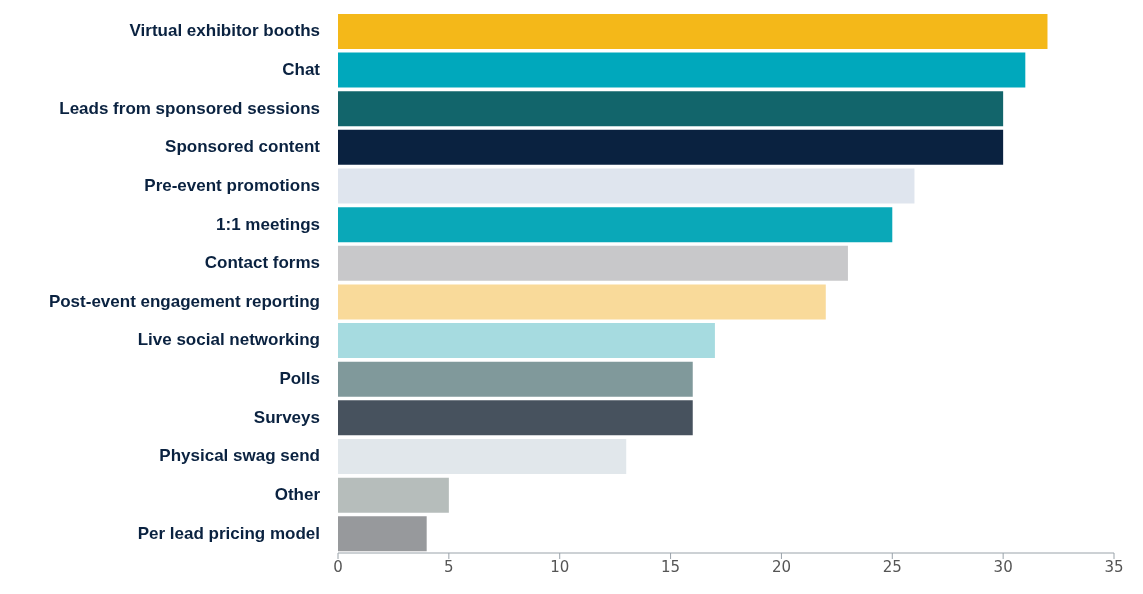  What do you see at coordinates (781, 566) in the screenshot?
I see `x-tick-label: 20` at bounding box center [781, 566].